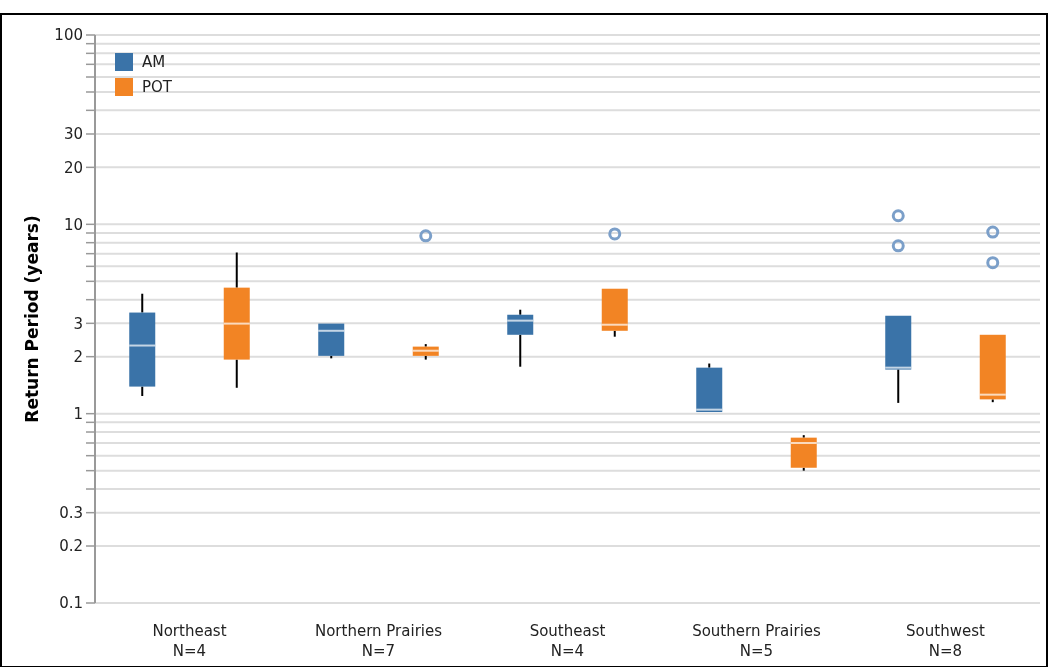 This screenshot has height=667, width=1048. I want to click on y-tick-label: 1, so click(78, 413).